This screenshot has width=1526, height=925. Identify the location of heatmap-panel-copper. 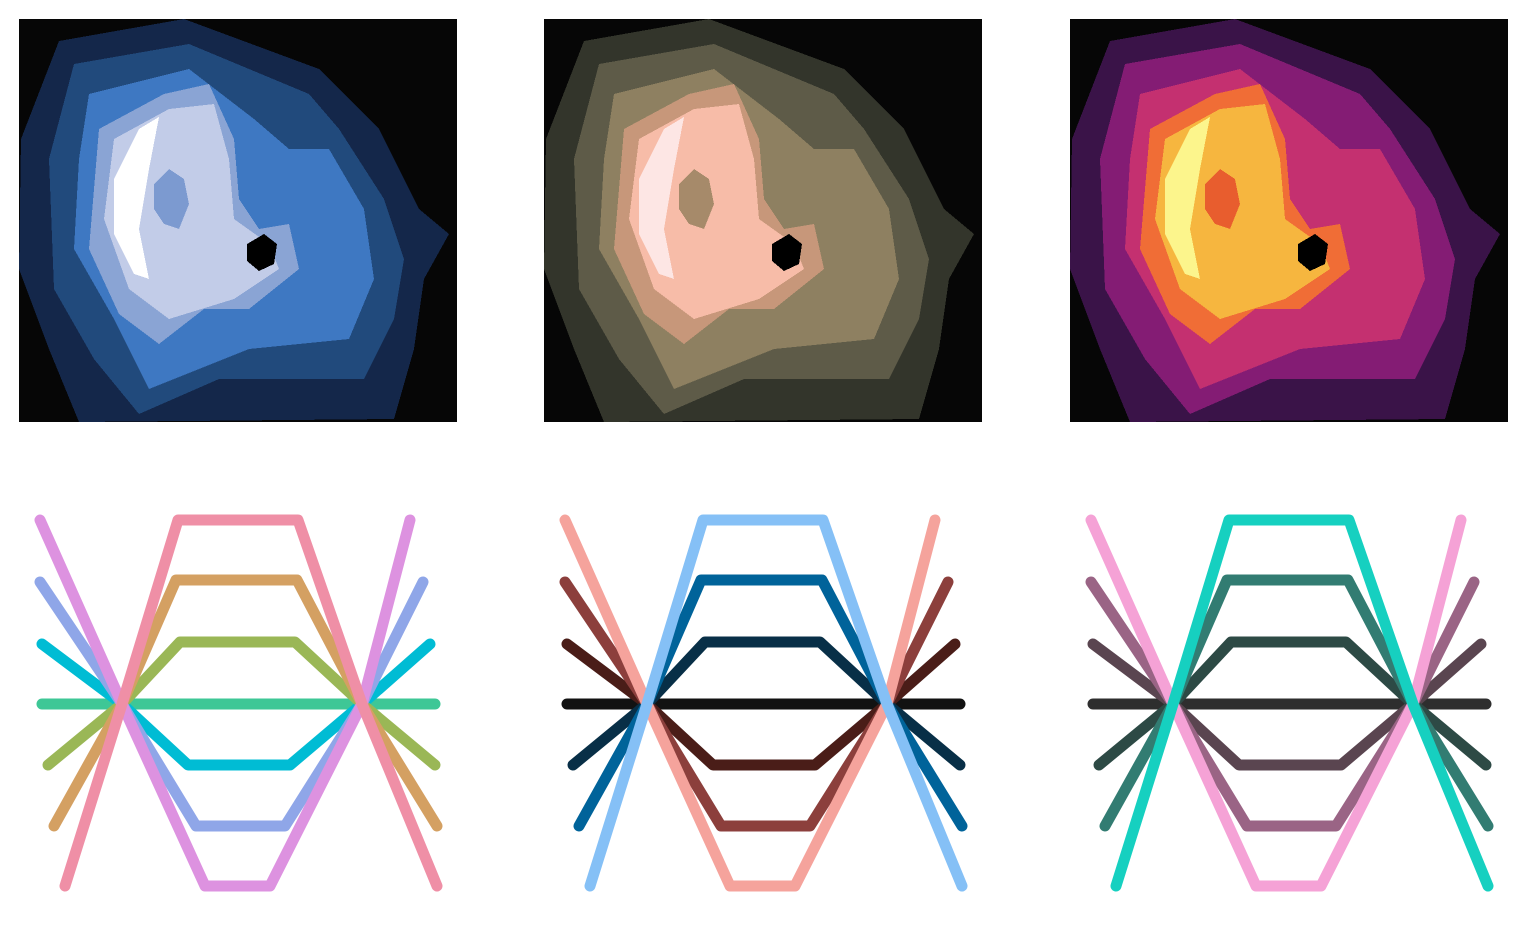
(763, 220).